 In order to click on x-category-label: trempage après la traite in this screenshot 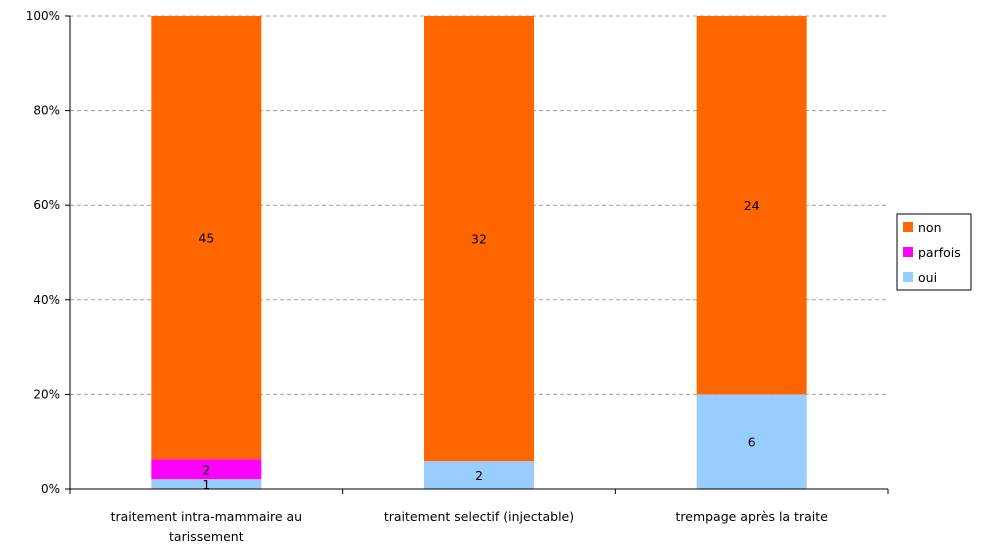, I will do `click(751, 516)`.